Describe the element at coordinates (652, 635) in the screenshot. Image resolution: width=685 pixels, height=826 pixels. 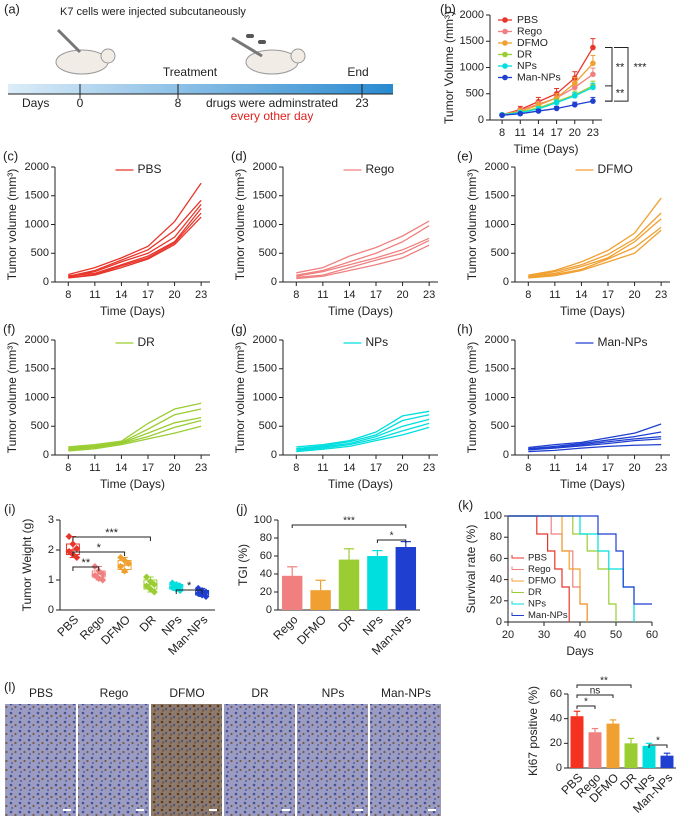
I see `x-tick-label: 60` at that location.